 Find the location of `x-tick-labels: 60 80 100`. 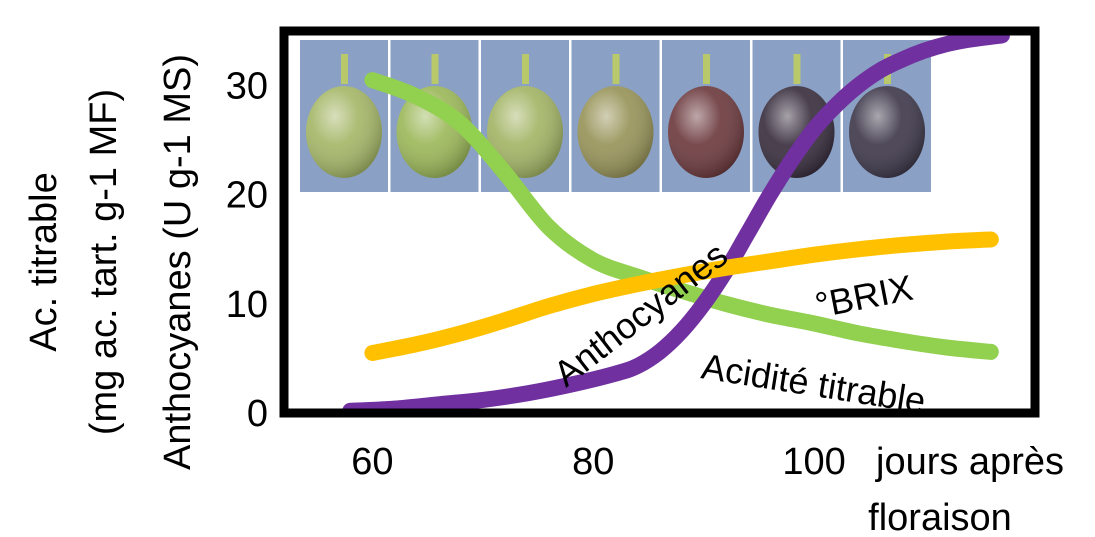

x-tick-labels: 60 80 100 is located at coordinates (598, 462).